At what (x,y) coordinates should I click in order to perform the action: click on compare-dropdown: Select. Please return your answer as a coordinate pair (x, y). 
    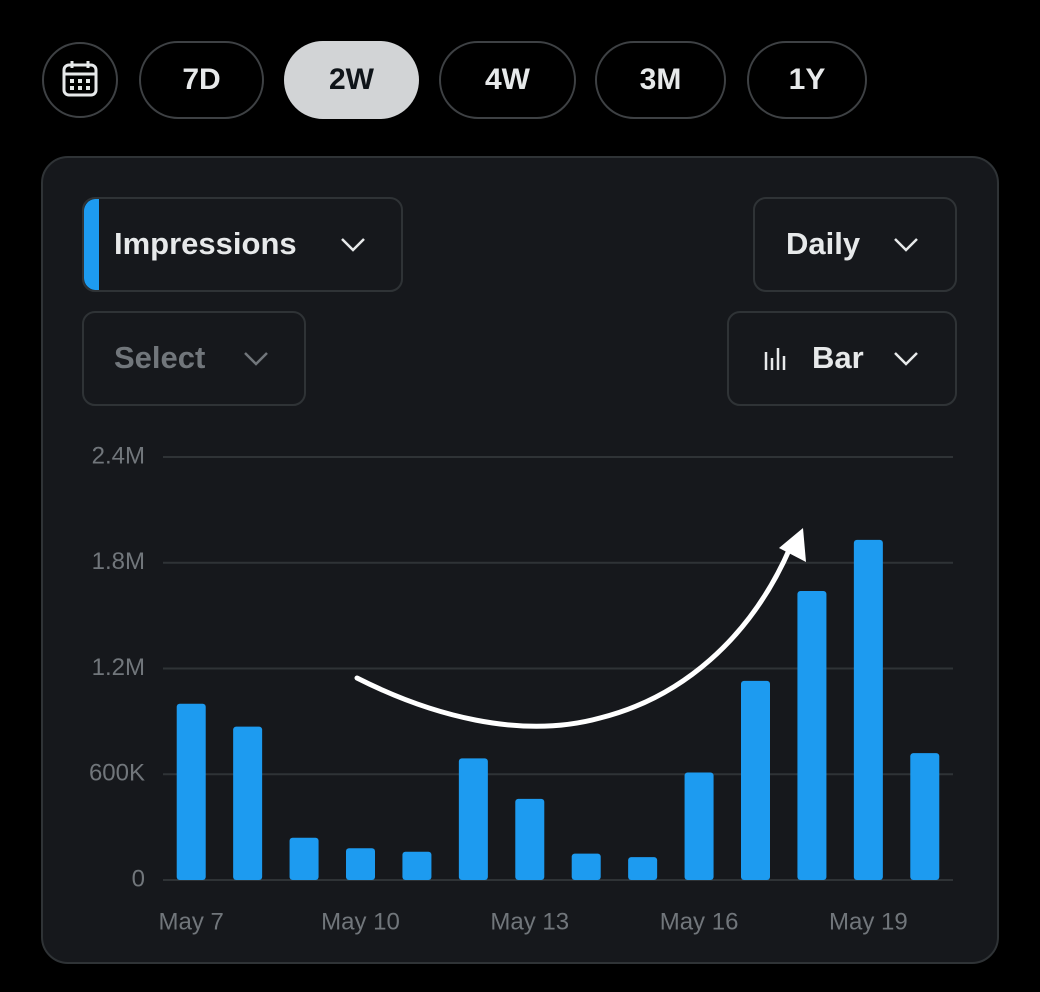
    Looking at the image, I should click on (194, 358).